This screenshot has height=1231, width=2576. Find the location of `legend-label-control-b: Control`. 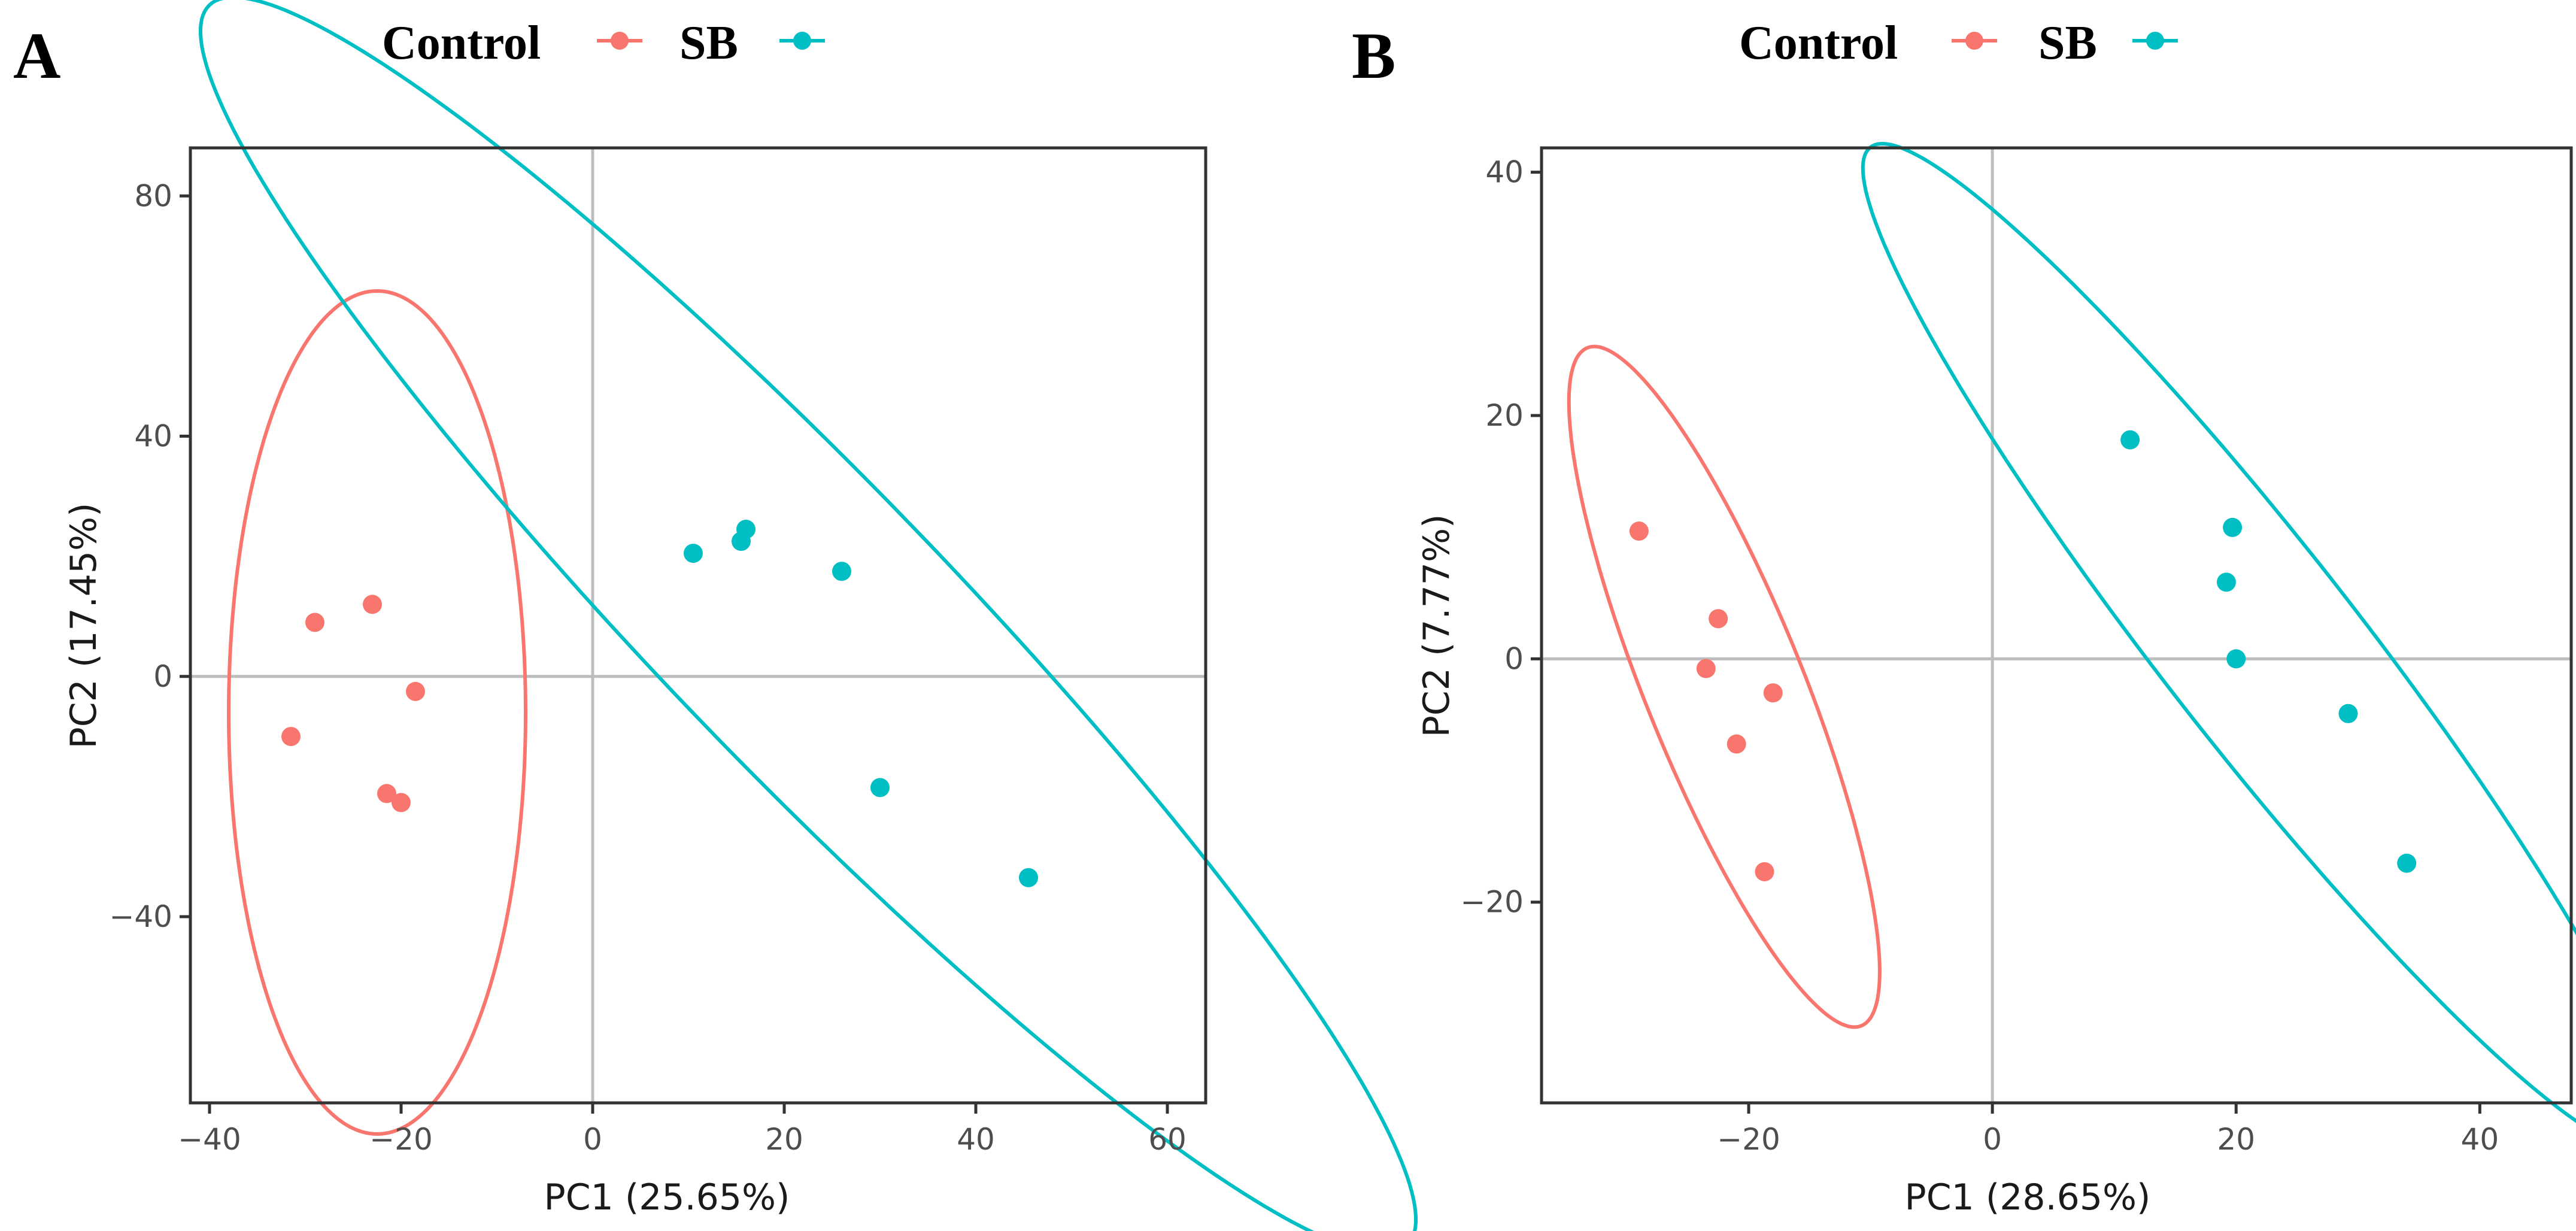

legend-label-control-b: Control is located at coordinates (1819, 43).